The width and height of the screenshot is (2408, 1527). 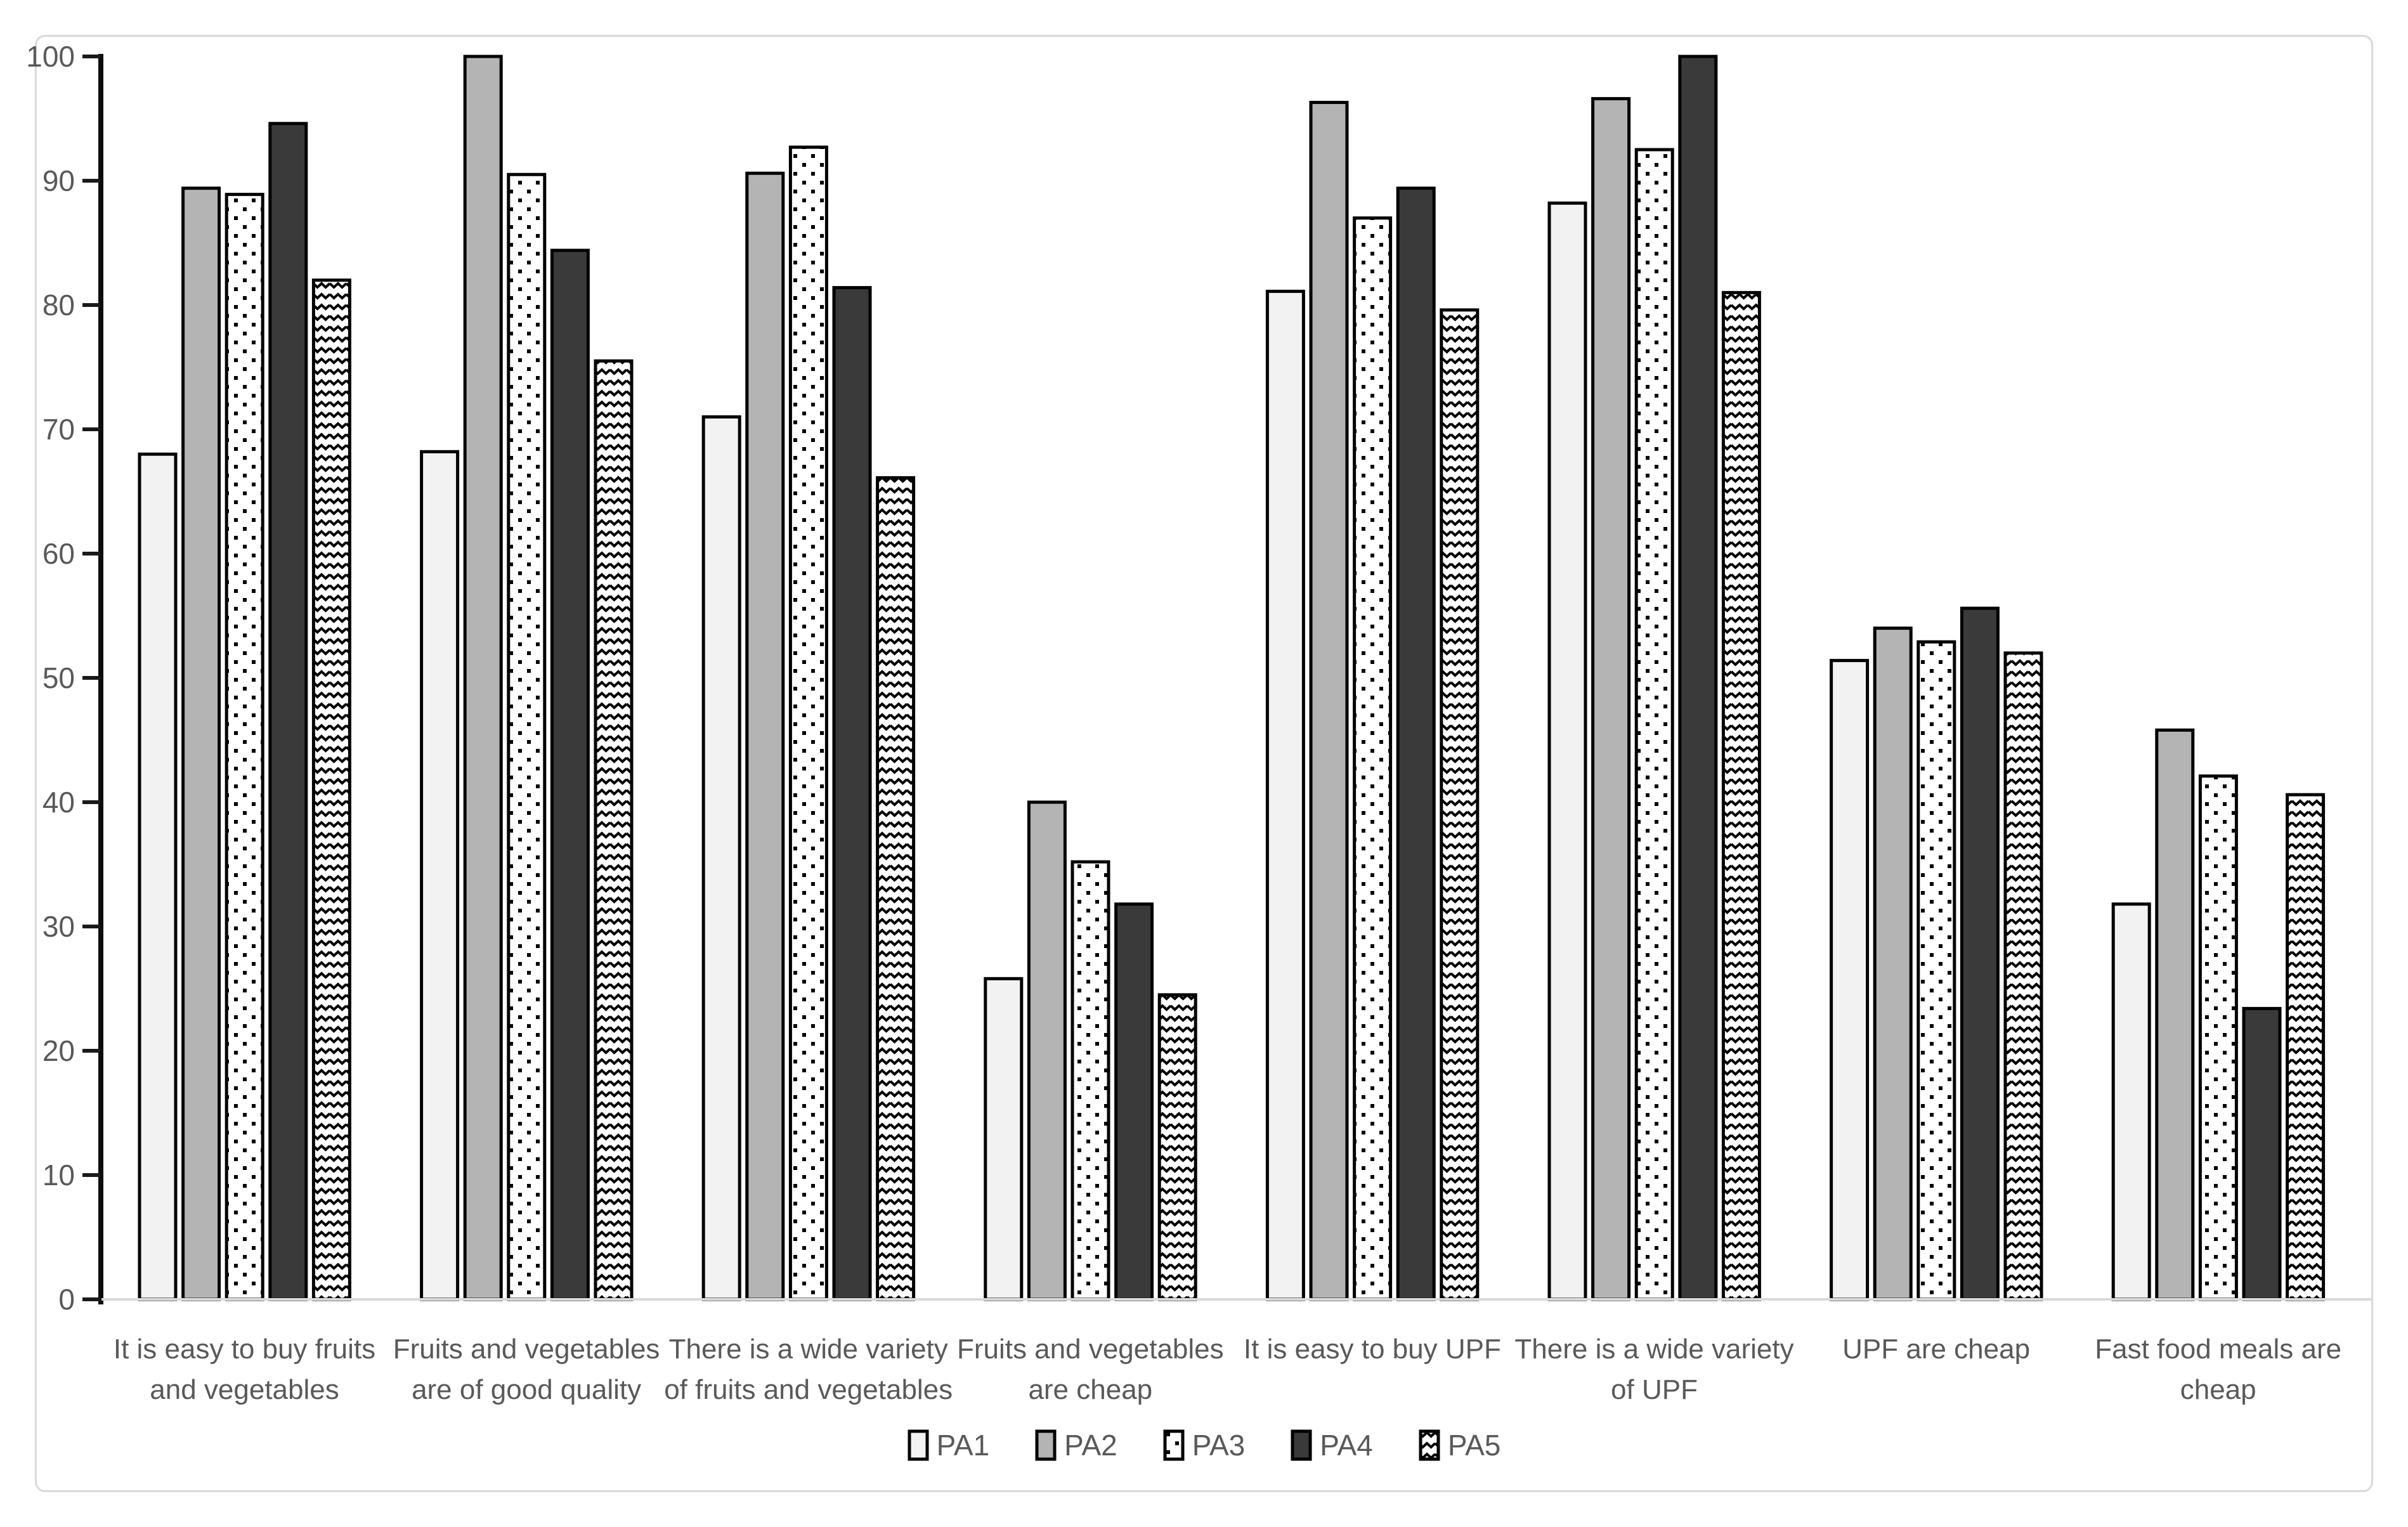 I want to click on bar-pa3-group4, so click(x=1090, y=1080).